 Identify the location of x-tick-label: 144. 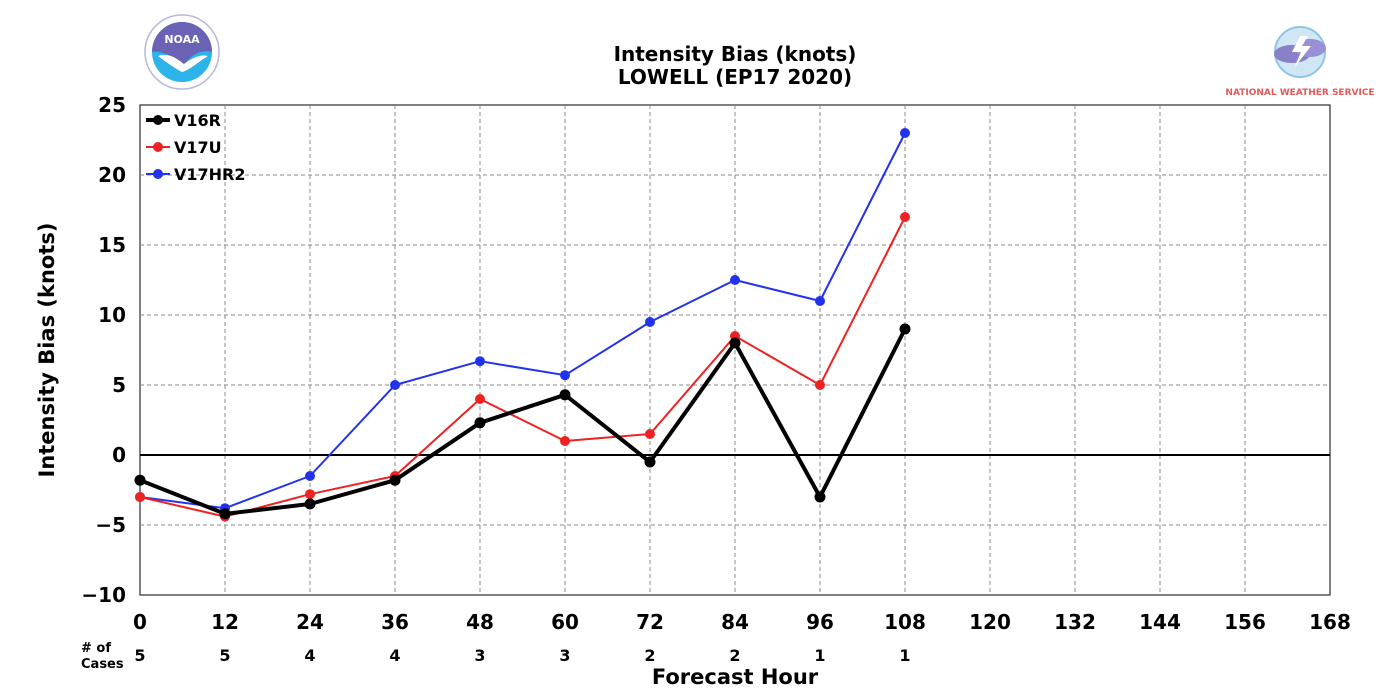
(1160, 622).